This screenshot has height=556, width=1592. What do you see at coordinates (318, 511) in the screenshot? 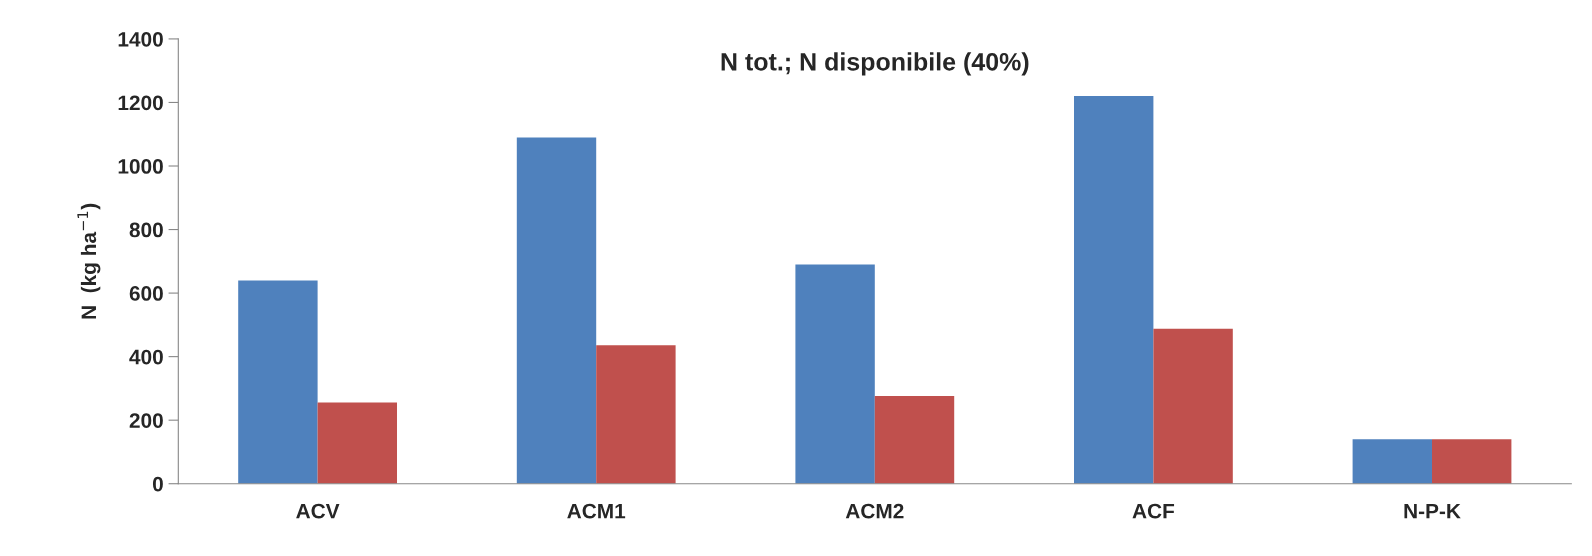
I see `x-tick-label: ACV` at bounding box center [318, 511].